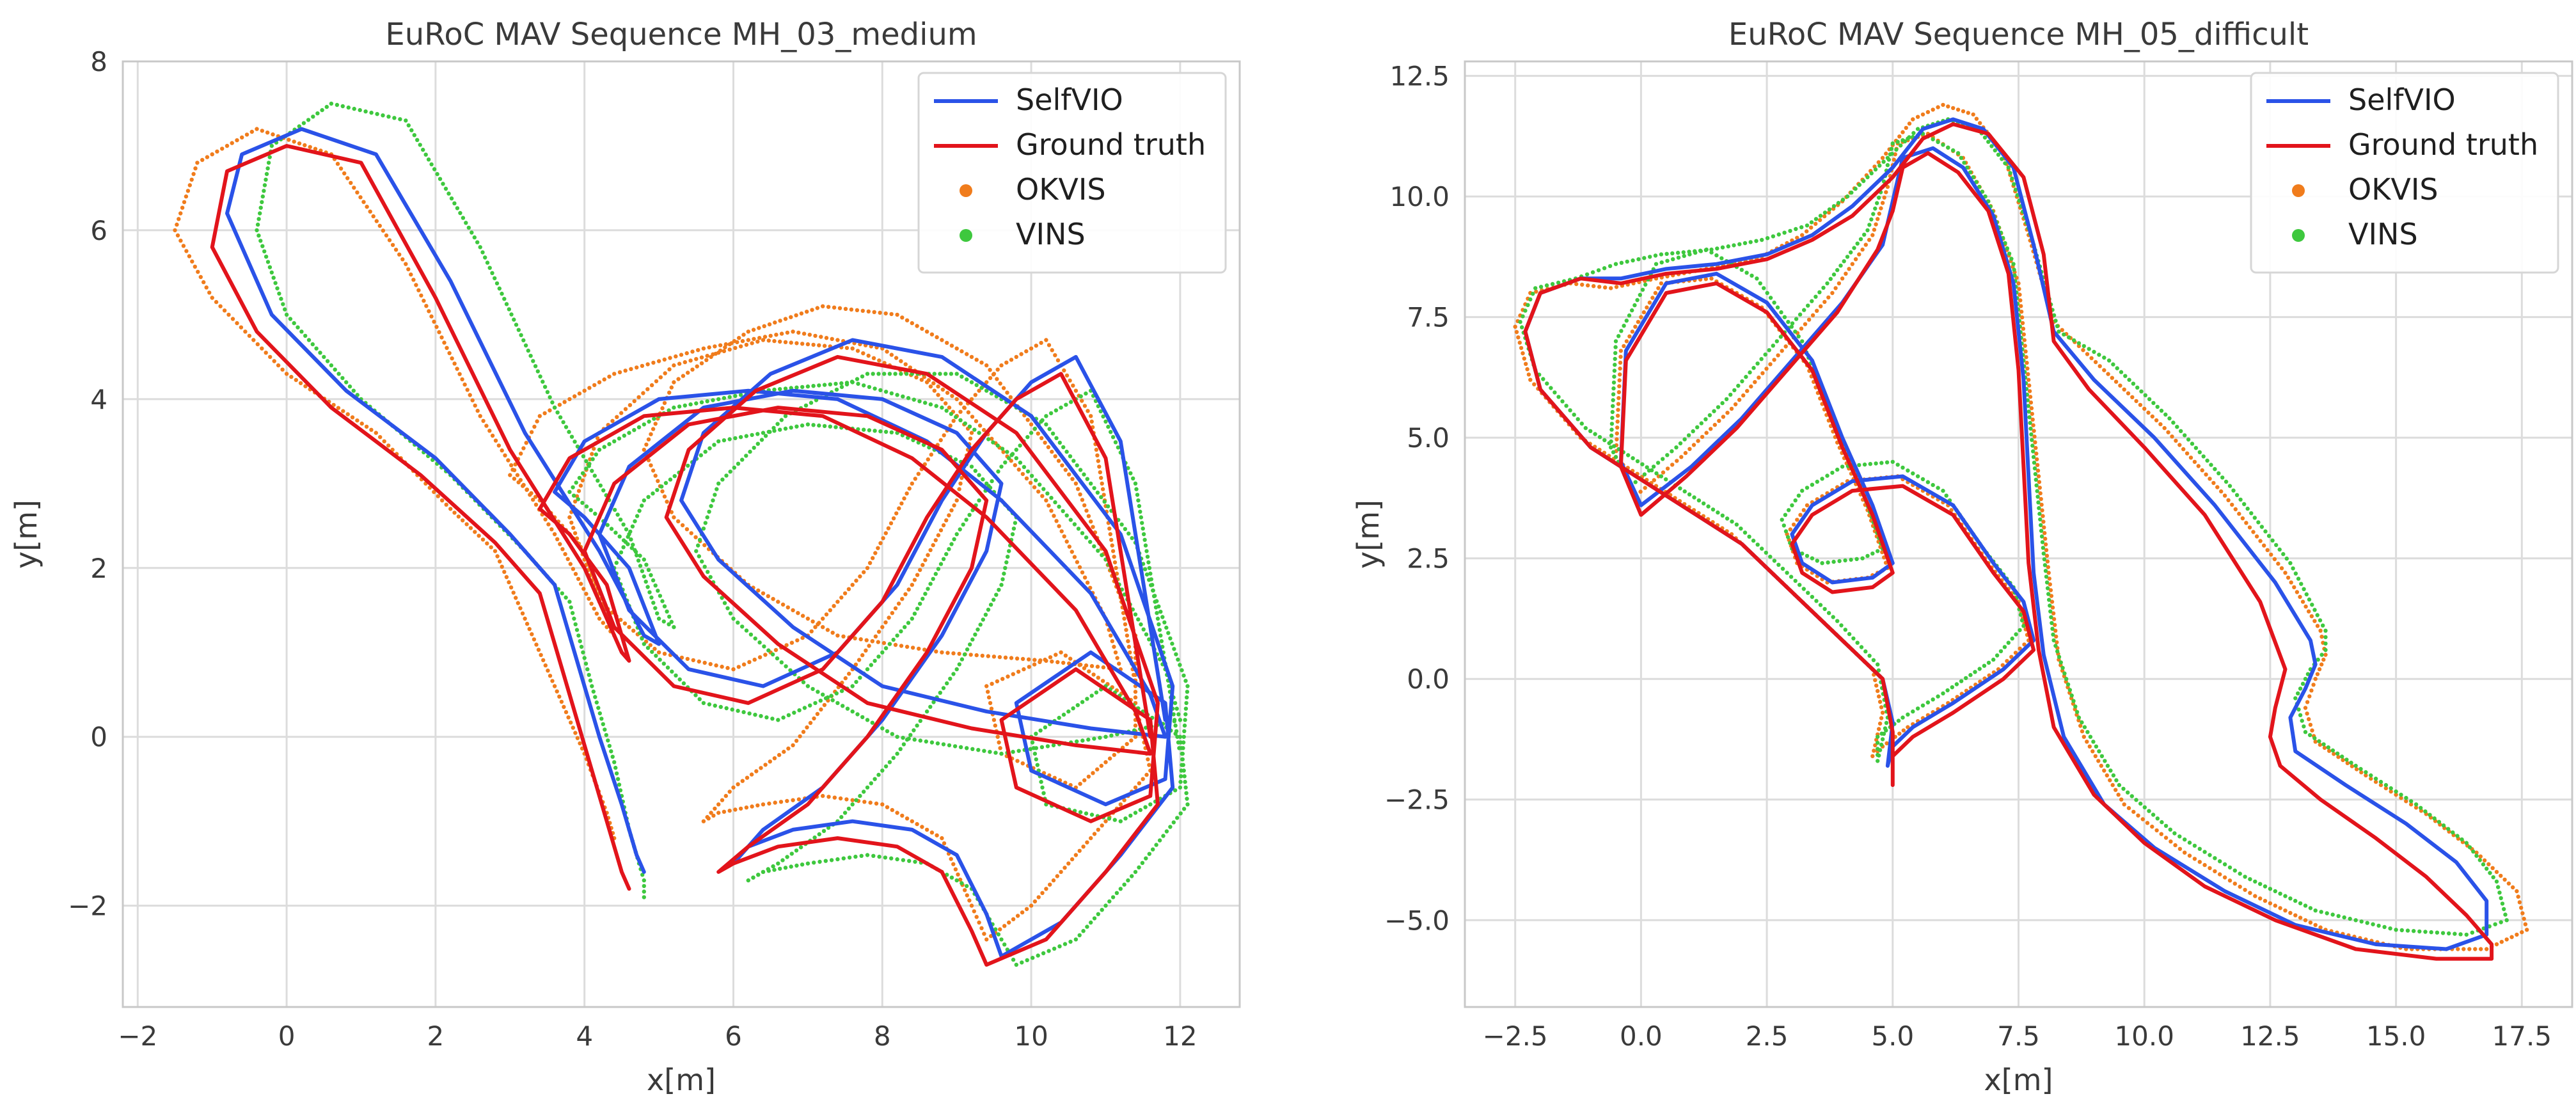 Image resolution: width=2576 pixels, height=1110 pixels. What do you see at coordinates (2396, 1036) in the screenshot?
I see `x-tick-label: 15.0` at bounding box center [2396, 1036].